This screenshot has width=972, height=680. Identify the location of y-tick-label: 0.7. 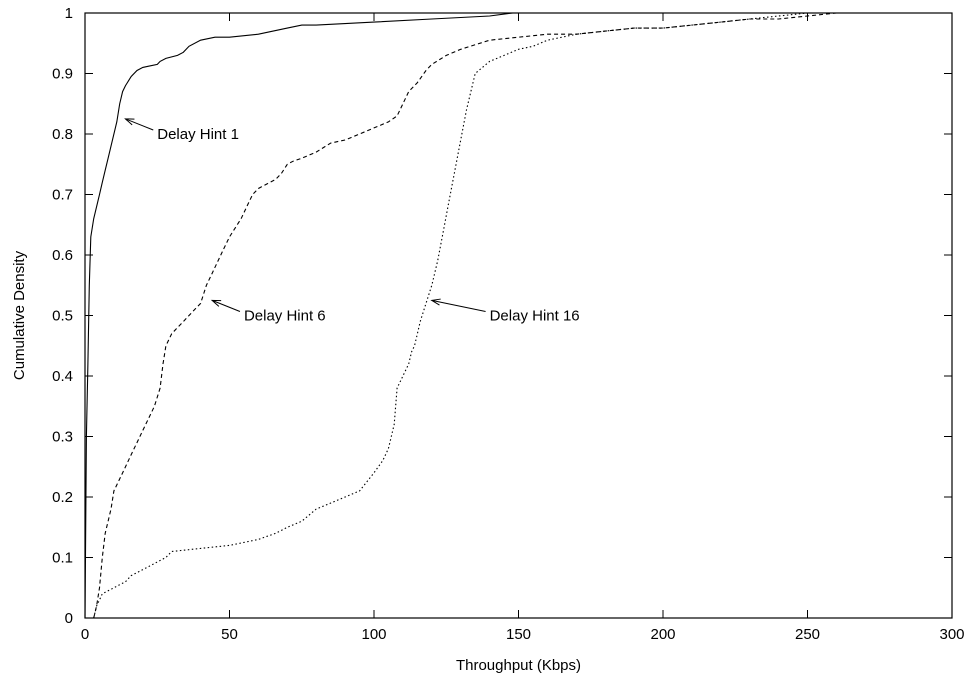
(62, 195).